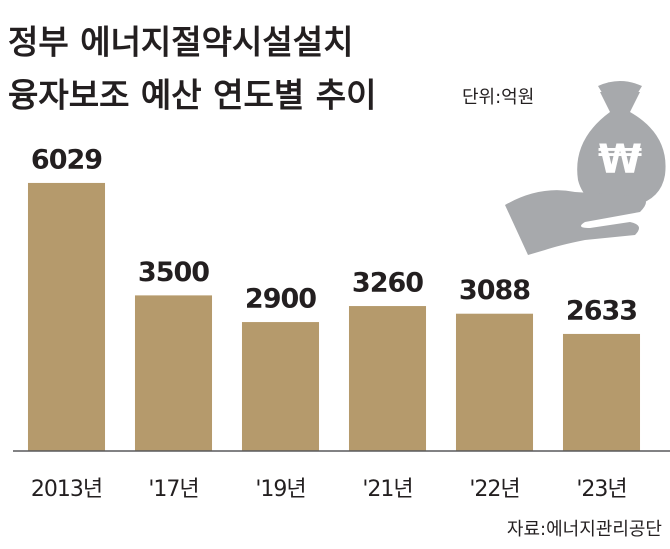  What do you see at coordinates (173, 272) in the screenshot?
I see `data-label: 3500` at bounding box center [173, 272].